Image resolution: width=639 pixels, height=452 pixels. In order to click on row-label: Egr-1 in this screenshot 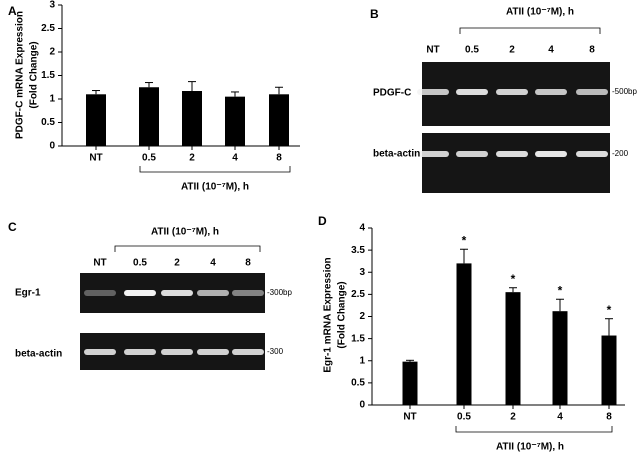, I will do `click(28, 293)`.